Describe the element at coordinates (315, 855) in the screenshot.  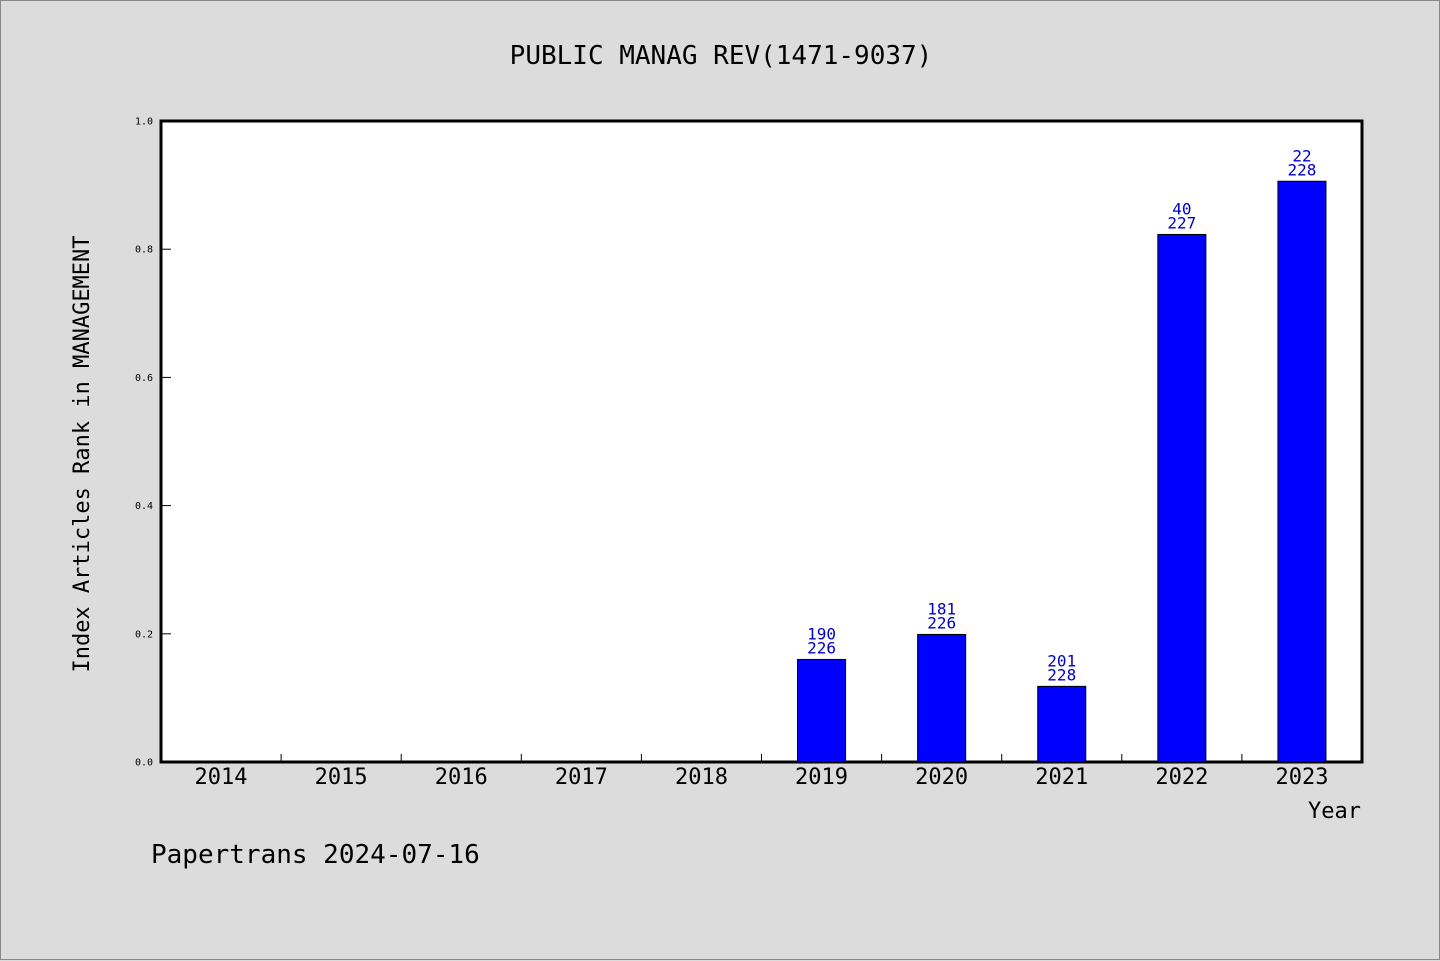
I see `footer-credit: Papertrans 2024-07-16` at that location.